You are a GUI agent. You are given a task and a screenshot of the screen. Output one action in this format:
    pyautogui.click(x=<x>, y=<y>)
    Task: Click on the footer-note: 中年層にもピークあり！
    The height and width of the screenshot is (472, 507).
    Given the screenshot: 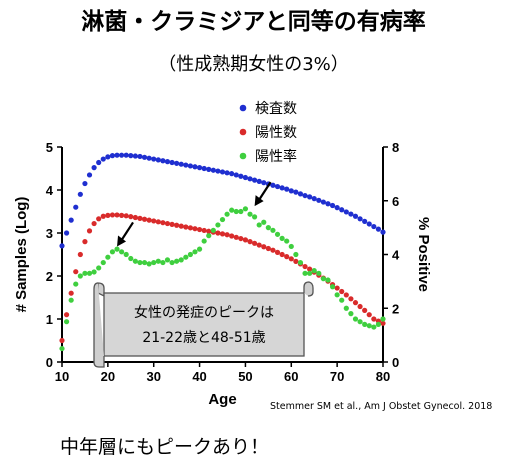 What is the action you would take?
    pyautogui.click(x=165, y=447)
    